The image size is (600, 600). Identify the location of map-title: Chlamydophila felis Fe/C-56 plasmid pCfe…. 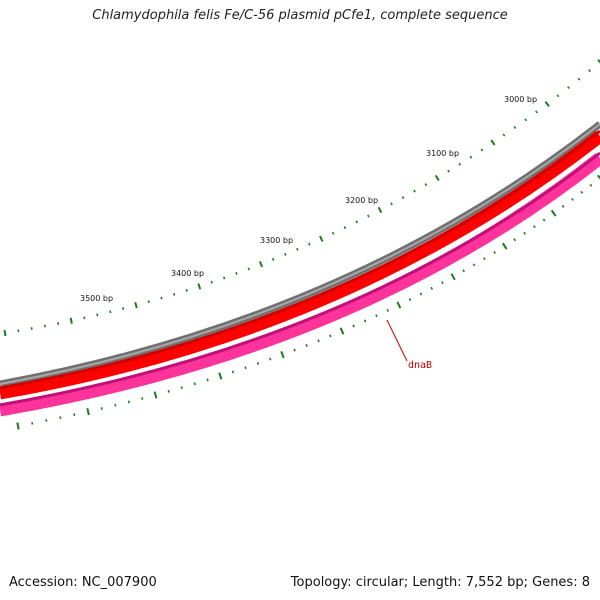
(300, 15).